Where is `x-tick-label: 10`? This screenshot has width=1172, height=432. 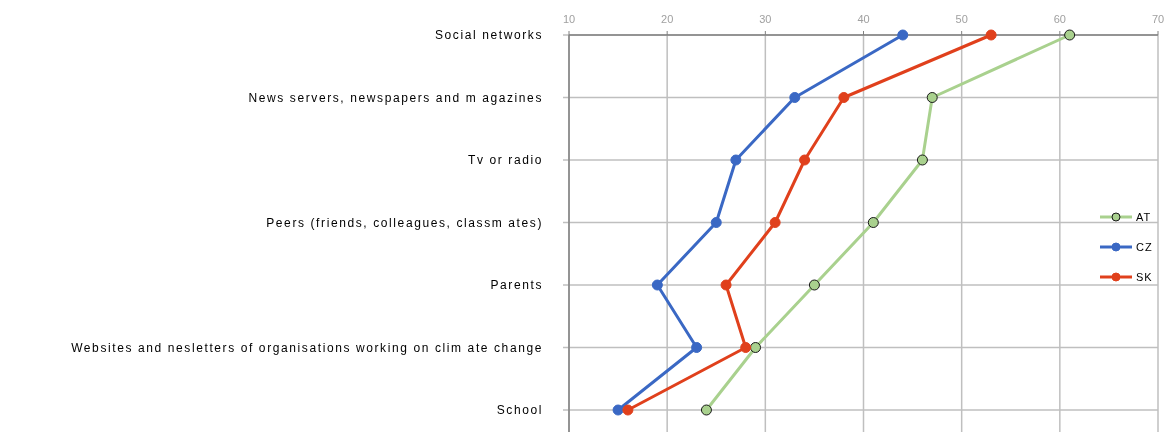 x-tick-label: 10 is located at coordinates (569, 19).